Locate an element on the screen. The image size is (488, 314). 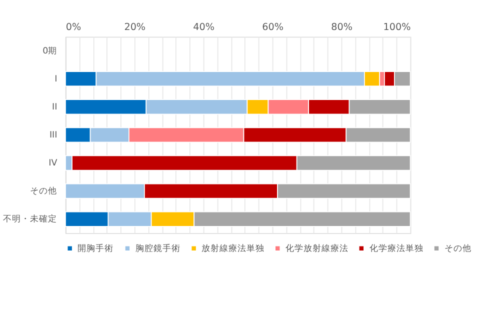
legend-label: その他 is located at coordinates (458, 248).